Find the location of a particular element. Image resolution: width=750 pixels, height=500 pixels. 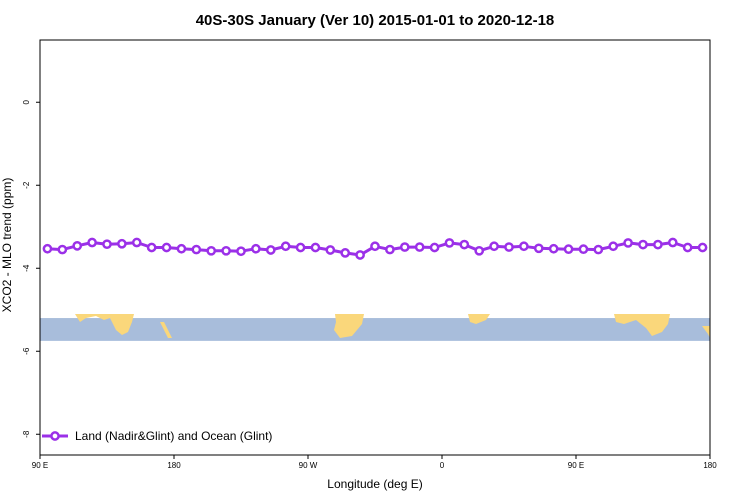

y-tick-label: -2 is located at coordinates (26, 185).